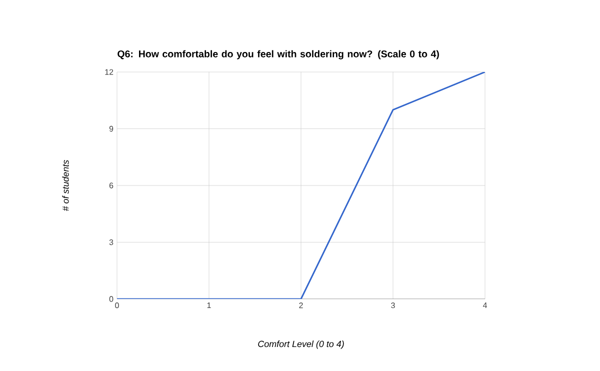 Image resolution: width=600 pixels, height=371 pixels. I want to click on y-axis-title: # of students, so click(65, 185).